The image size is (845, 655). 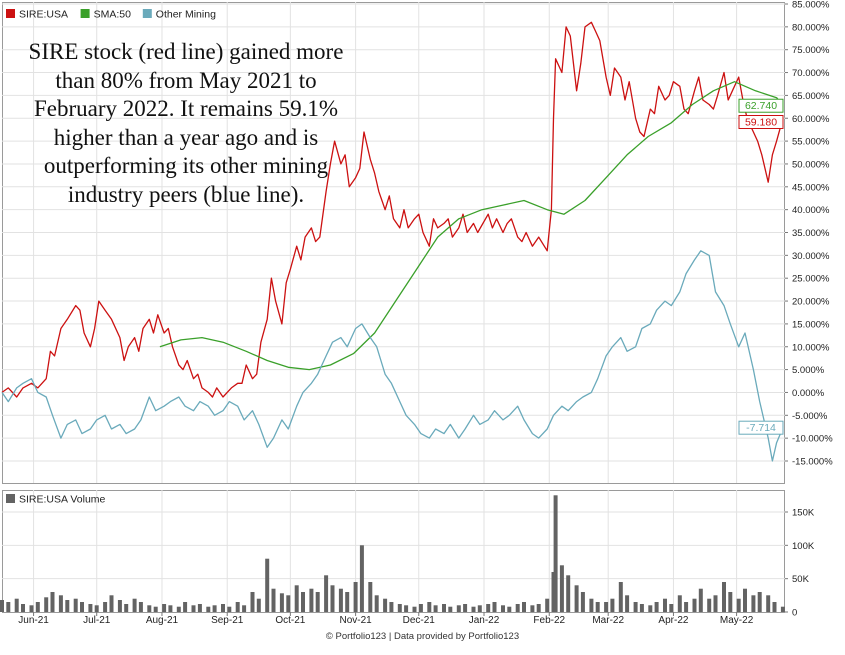 What do you see at coordinates (810, 416) in the screenshot?
I see `y-tick-label: -5.000%` at bounding box center [810, 416].